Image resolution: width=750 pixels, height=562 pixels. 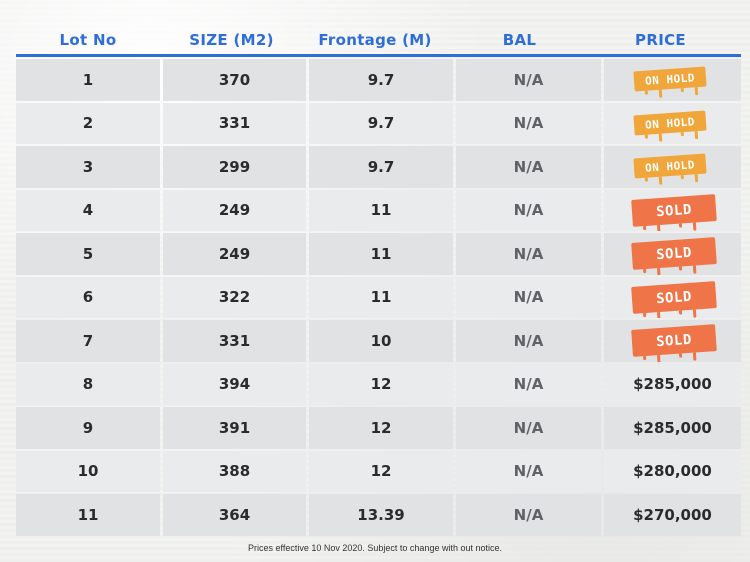 I want to click on table-row: 7 331 10 N/A SOLD, so click(x=378, y=341).